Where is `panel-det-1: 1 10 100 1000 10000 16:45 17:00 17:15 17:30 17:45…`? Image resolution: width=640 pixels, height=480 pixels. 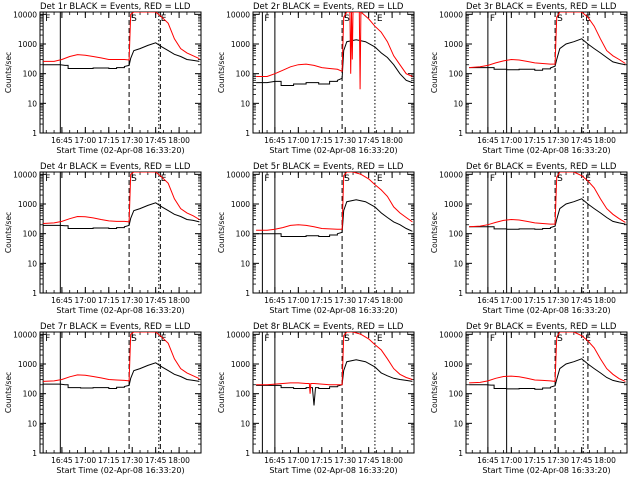
panel-det-1: 1 10 100 1000 10000 16:45 17:00 17:15 17:30 17:45… is located at coordinates (103, 78).